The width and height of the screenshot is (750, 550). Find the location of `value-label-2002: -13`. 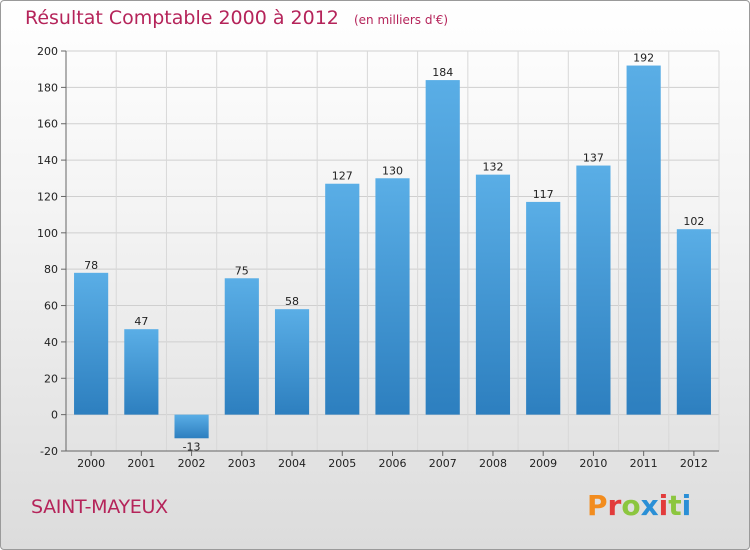

value-label-2002: -13 is located at coordinates (192, 446).